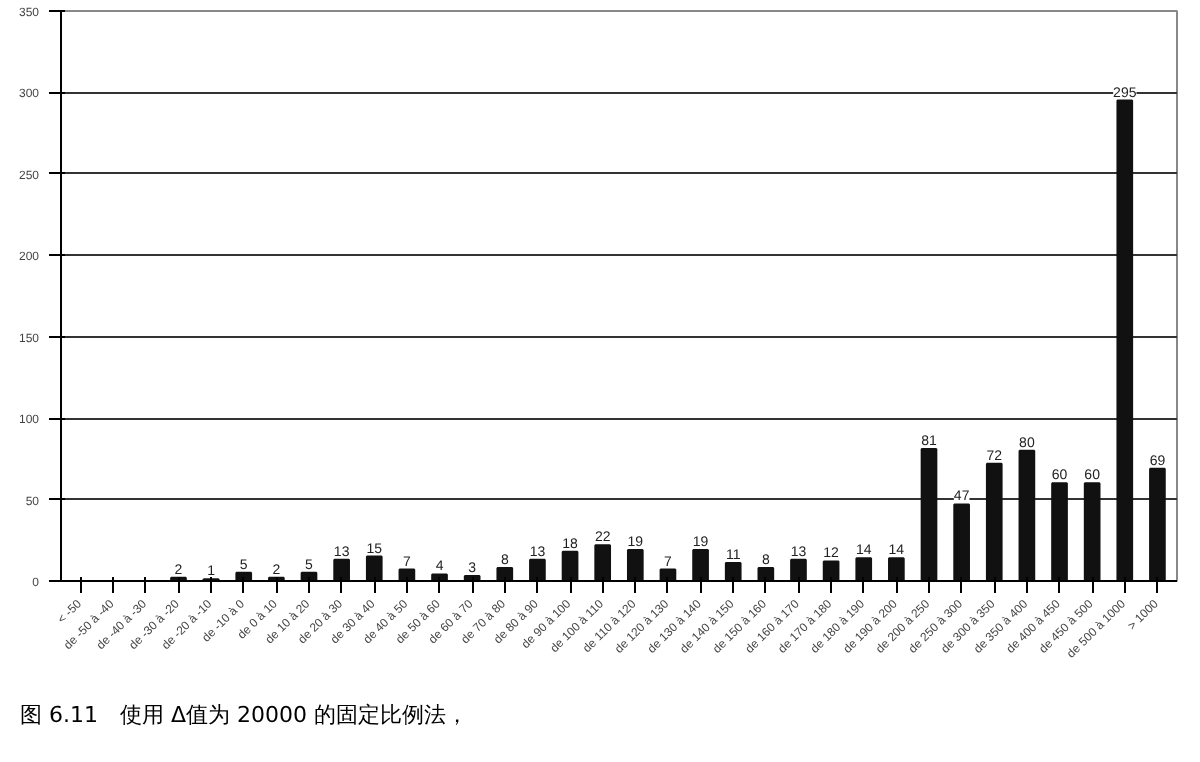  I want to click on caption: 图 6.11 使用 Δ值为 20000 的固定比例法，, so click(244, 716).